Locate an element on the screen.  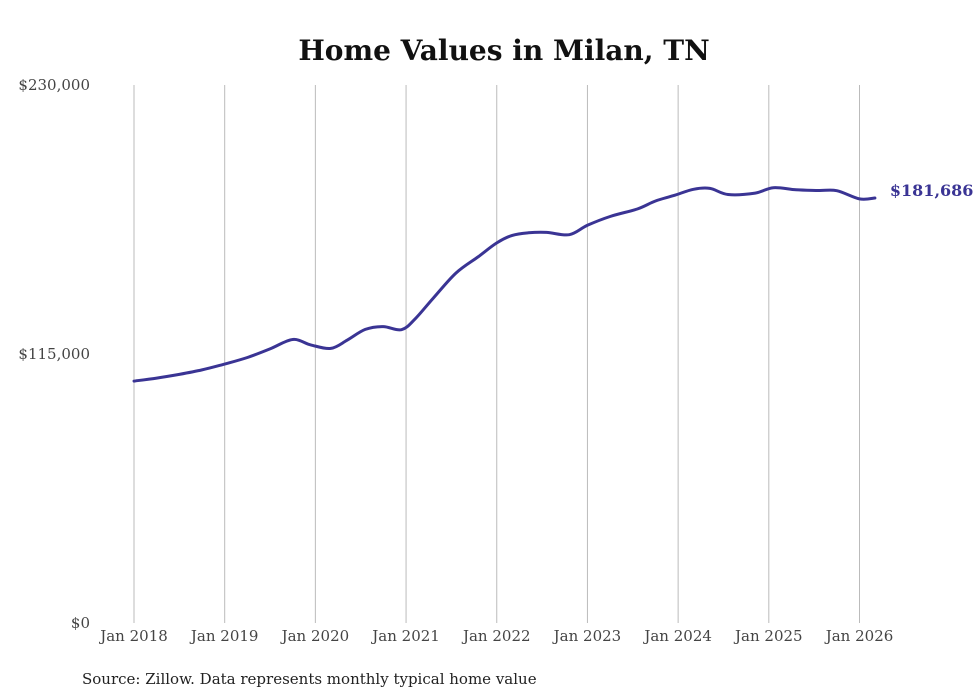
end-value-label: $181,686 is located at coordinates (932, 190).